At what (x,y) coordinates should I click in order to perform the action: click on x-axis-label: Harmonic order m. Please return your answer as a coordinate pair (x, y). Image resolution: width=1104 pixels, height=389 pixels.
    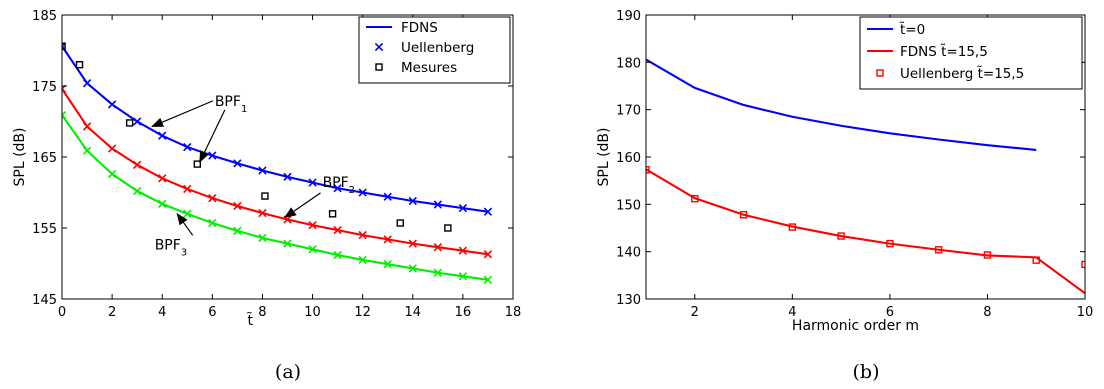
    Looking at the image, I should click on (855, 326).